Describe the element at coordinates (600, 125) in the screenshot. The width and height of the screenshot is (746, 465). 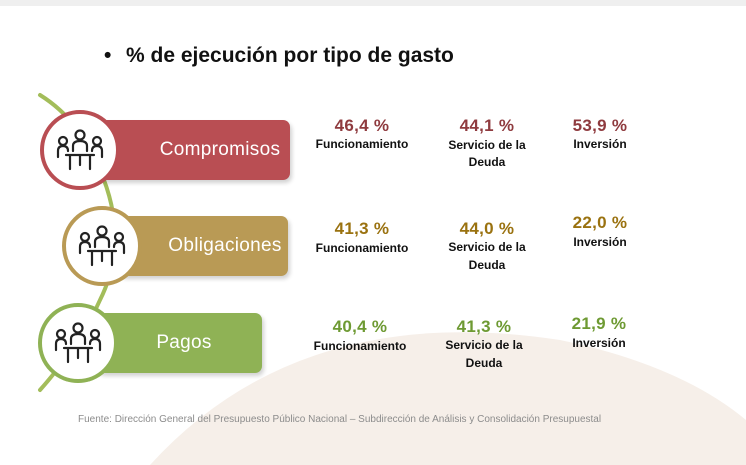
I see `compromisos-inversion-value: 53,9 %` at that location.